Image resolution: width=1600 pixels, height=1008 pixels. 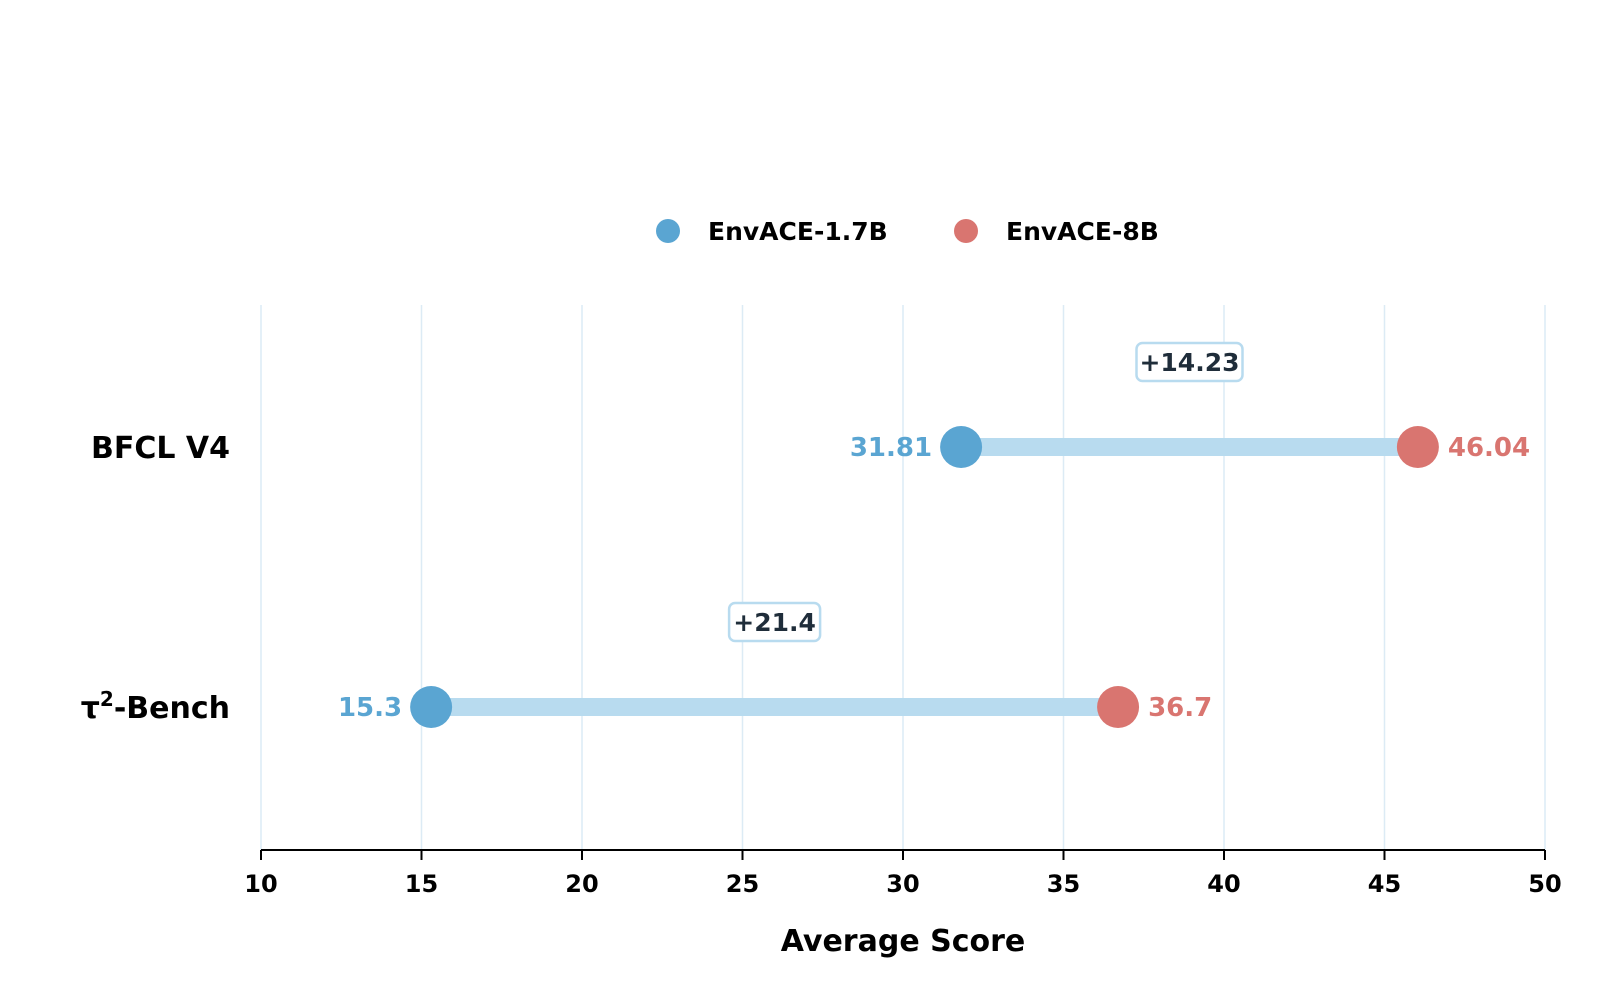 What do you see at coordinates (1489, 448) in the screenshot?
I see `value-label-envace-8b: 46.04` at bounding box center [1489, 448].